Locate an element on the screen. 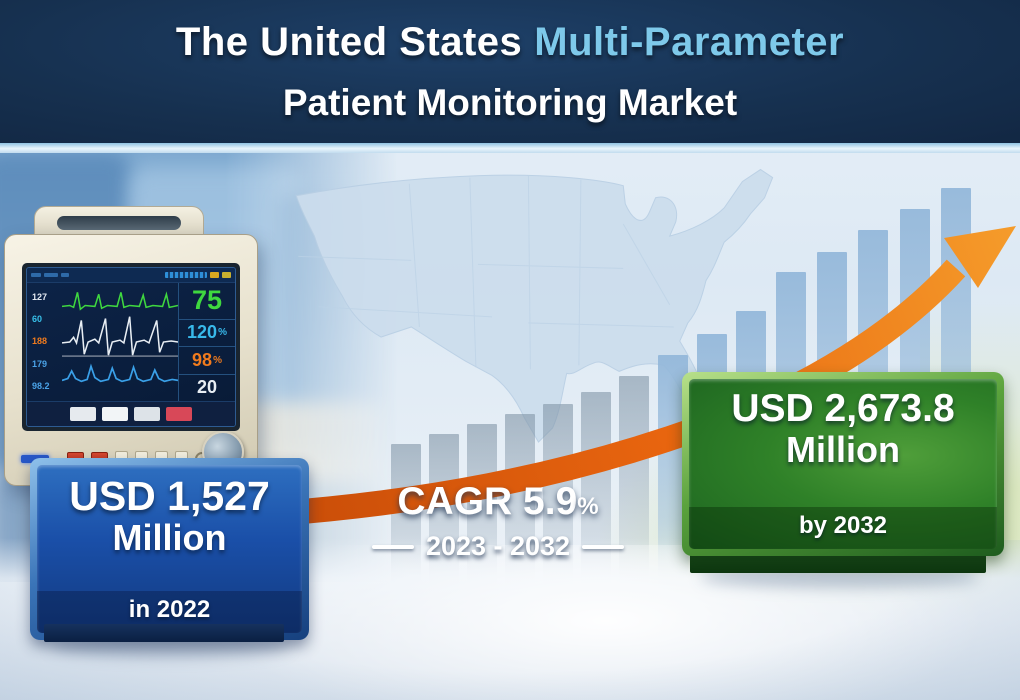 Image resolution: width=1020 pixels, height=700 pixels. vitals-values-panel: 75 120% 98% 20 is located at coordinates (206, 342).